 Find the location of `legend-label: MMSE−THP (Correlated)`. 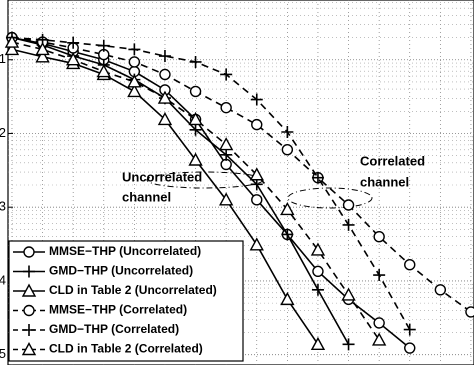

legend-label: MMSE−THP (Correlated) is located at coordinates (118, 310).